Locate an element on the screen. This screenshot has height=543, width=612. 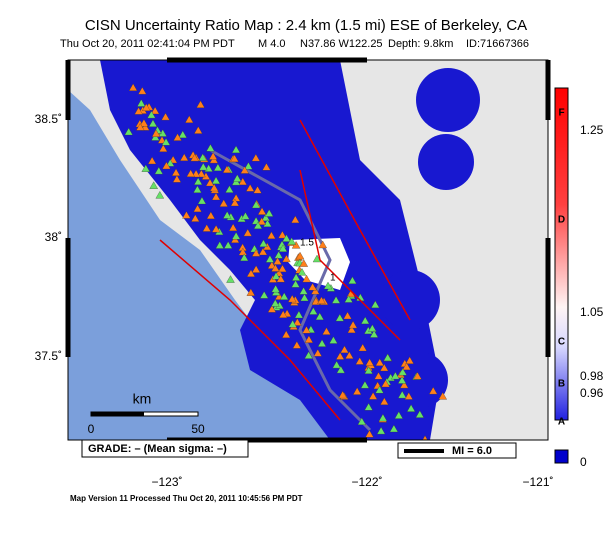
mi-label: MI = 6.0 is located at coordinates (472, 451).